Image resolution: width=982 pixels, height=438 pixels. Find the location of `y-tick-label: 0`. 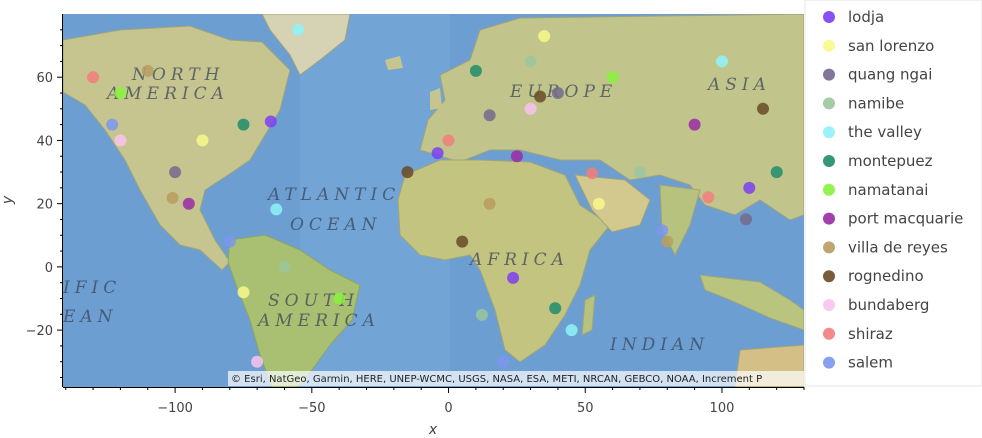

y-tick-label: 0 is located at coordinates (49, 268).